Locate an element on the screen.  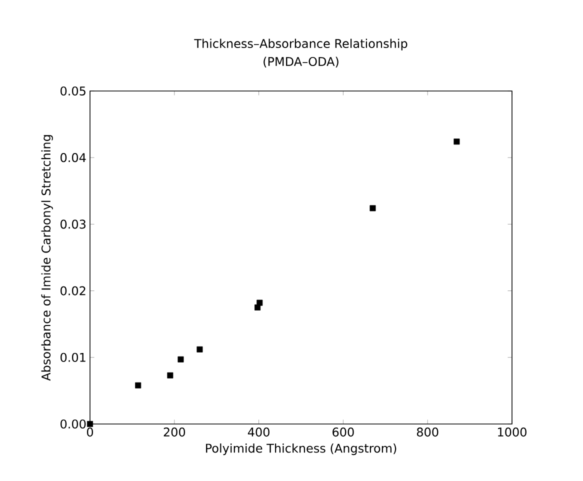
chart-title: Thickness–Absorbance Relationship is located at coordinates (301, 44).